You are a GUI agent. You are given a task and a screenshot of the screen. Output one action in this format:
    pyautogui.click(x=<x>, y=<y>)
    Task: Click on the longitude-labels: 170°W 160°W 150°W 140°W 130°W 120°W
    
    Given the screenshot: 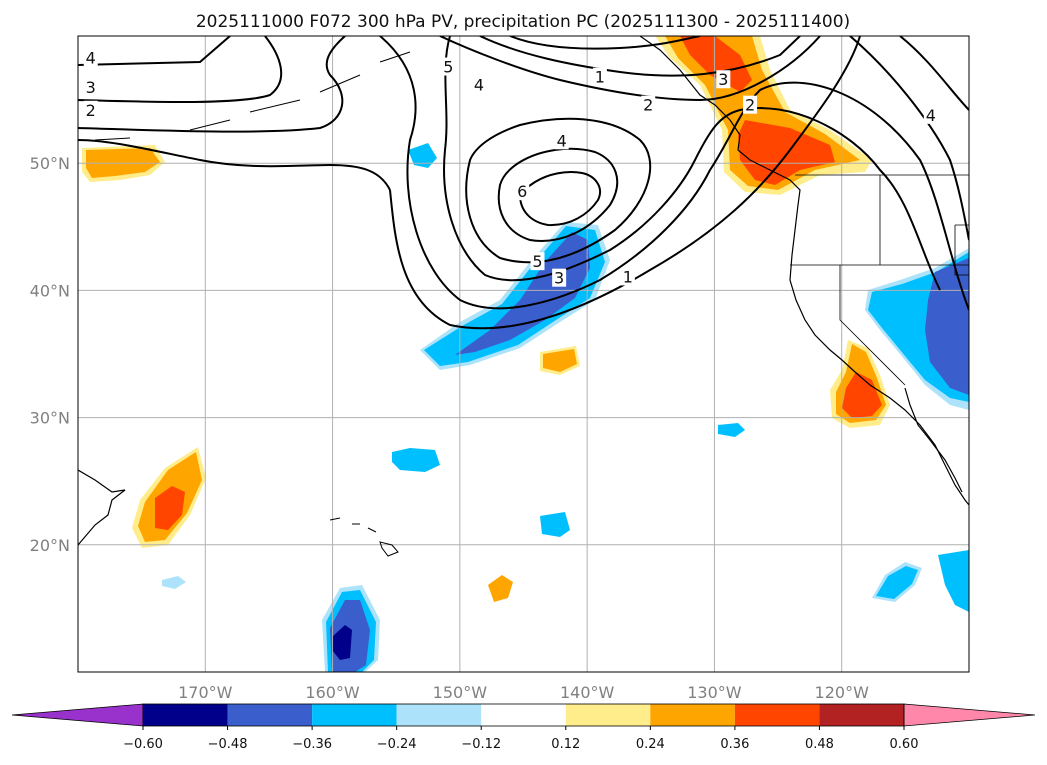 What is the action you would take?
    pyautogui.click(x=523, y=692)
    